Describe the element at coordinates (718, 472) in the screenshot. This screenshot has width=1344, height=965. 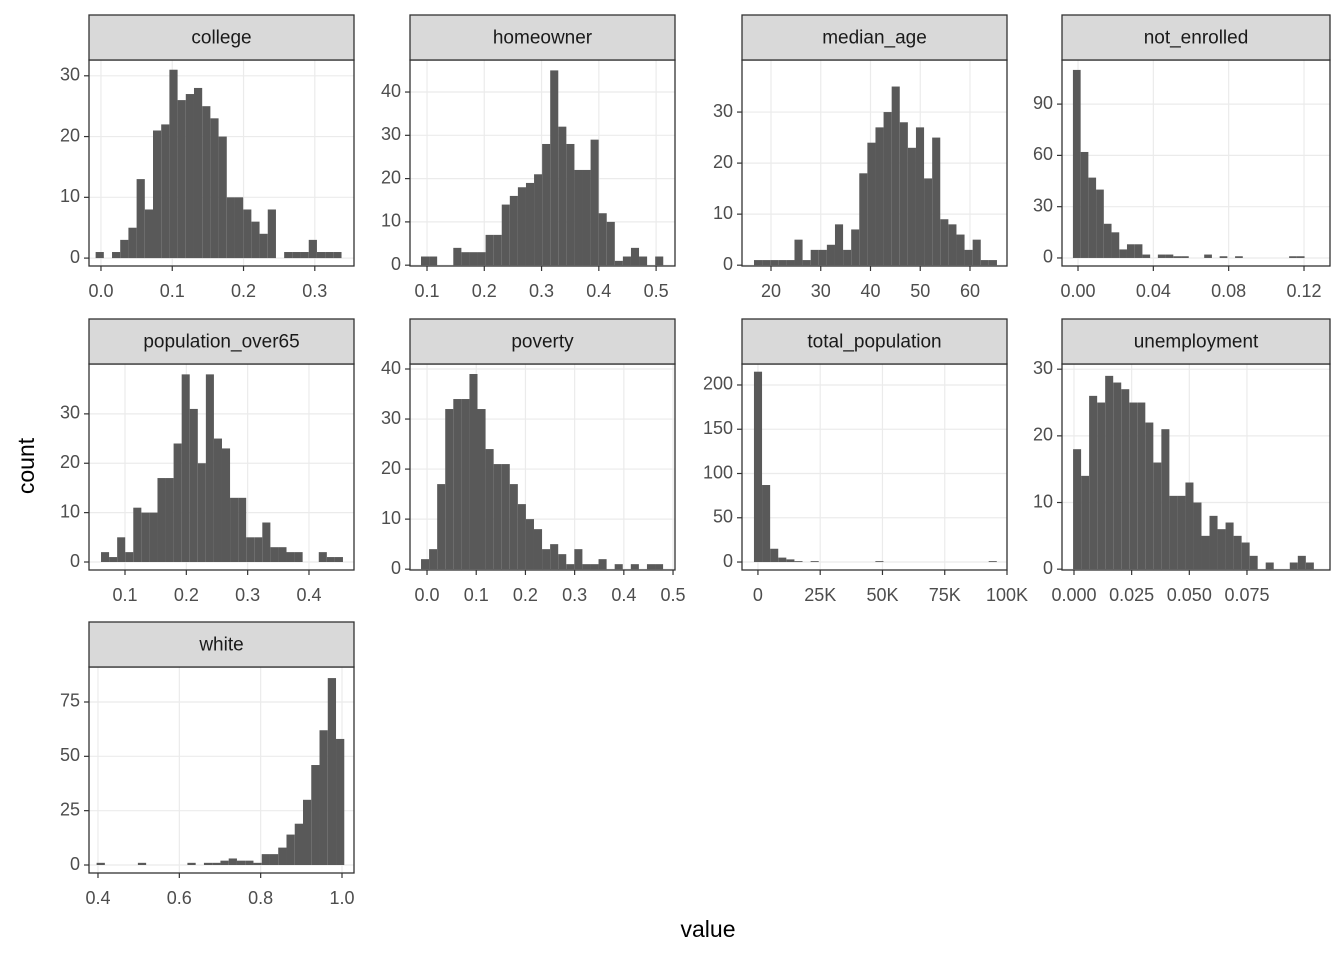
I see `y-tick-label: 100` at that location.